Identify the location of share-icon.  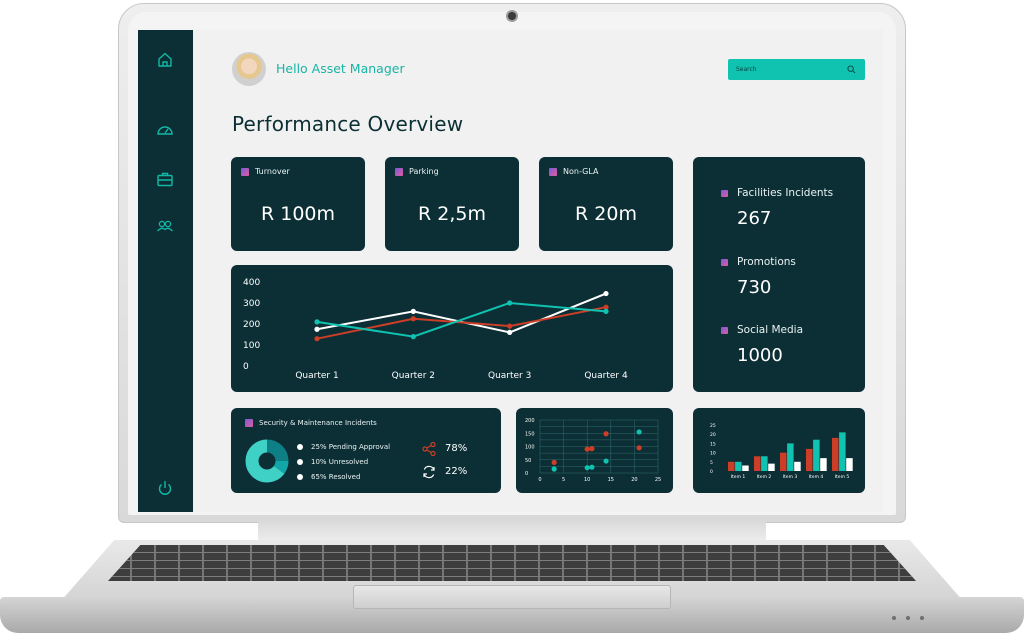
(429, 449).